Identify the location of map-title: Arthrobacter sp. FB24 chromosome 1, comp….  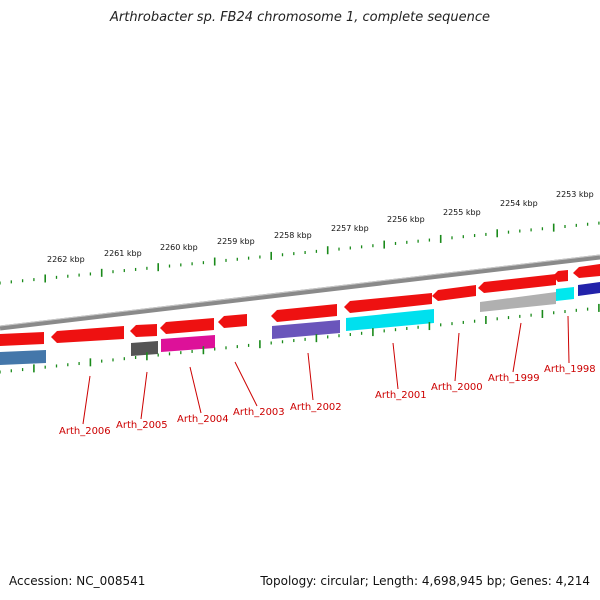
(300, 17).